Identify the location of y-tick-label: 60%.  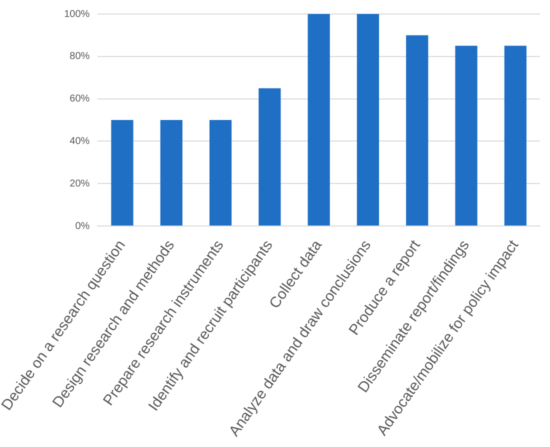
(80, 99).